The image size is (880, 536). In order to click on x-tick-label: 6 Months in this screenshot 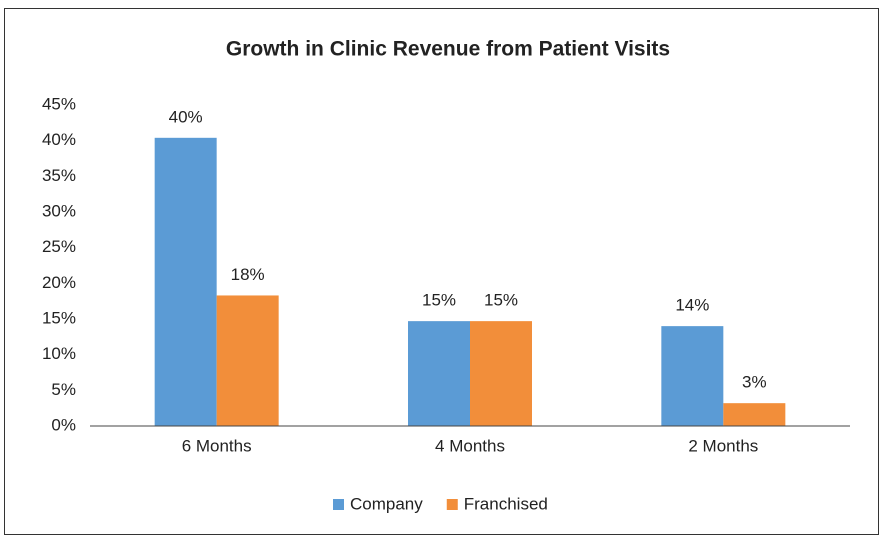, I will do `click(217, 445)`.